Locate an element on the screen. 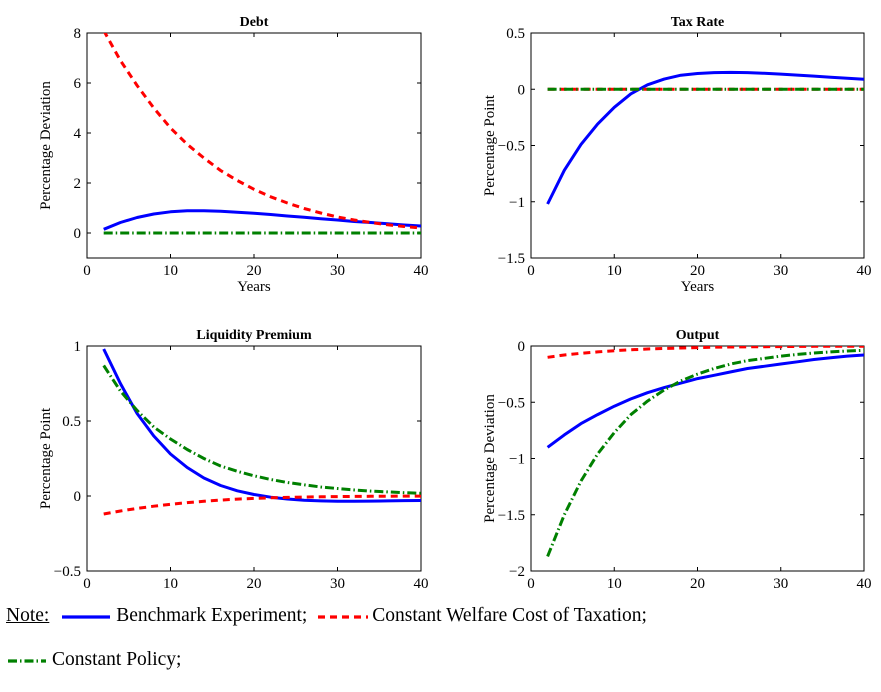 The height and width of the screenshot is (692, 881). chart-title: Output is located at coordinates (698, 335).